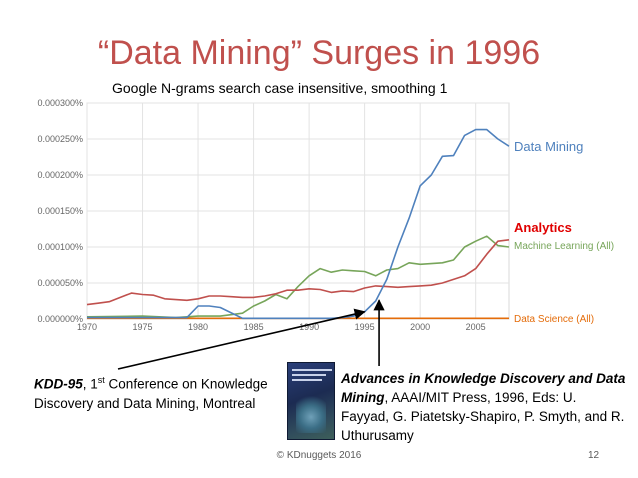 The width and height of the screenshot is (638, 478). I want to click on x-tick-label: 1995, so click(365, 327).